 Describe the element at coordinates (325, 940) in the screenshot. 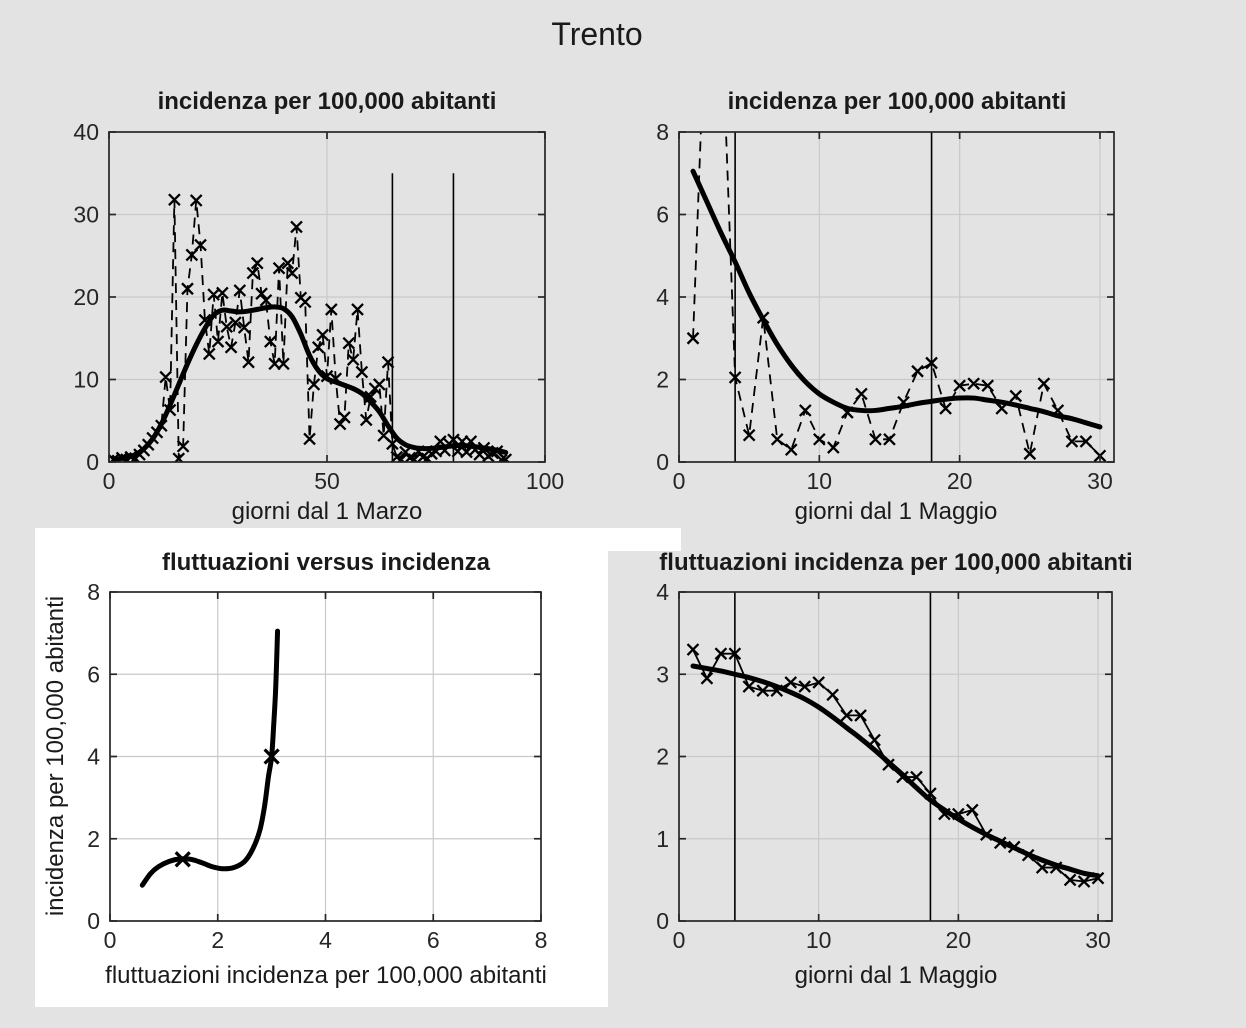

I see `x-tick-label: 4` at that location.